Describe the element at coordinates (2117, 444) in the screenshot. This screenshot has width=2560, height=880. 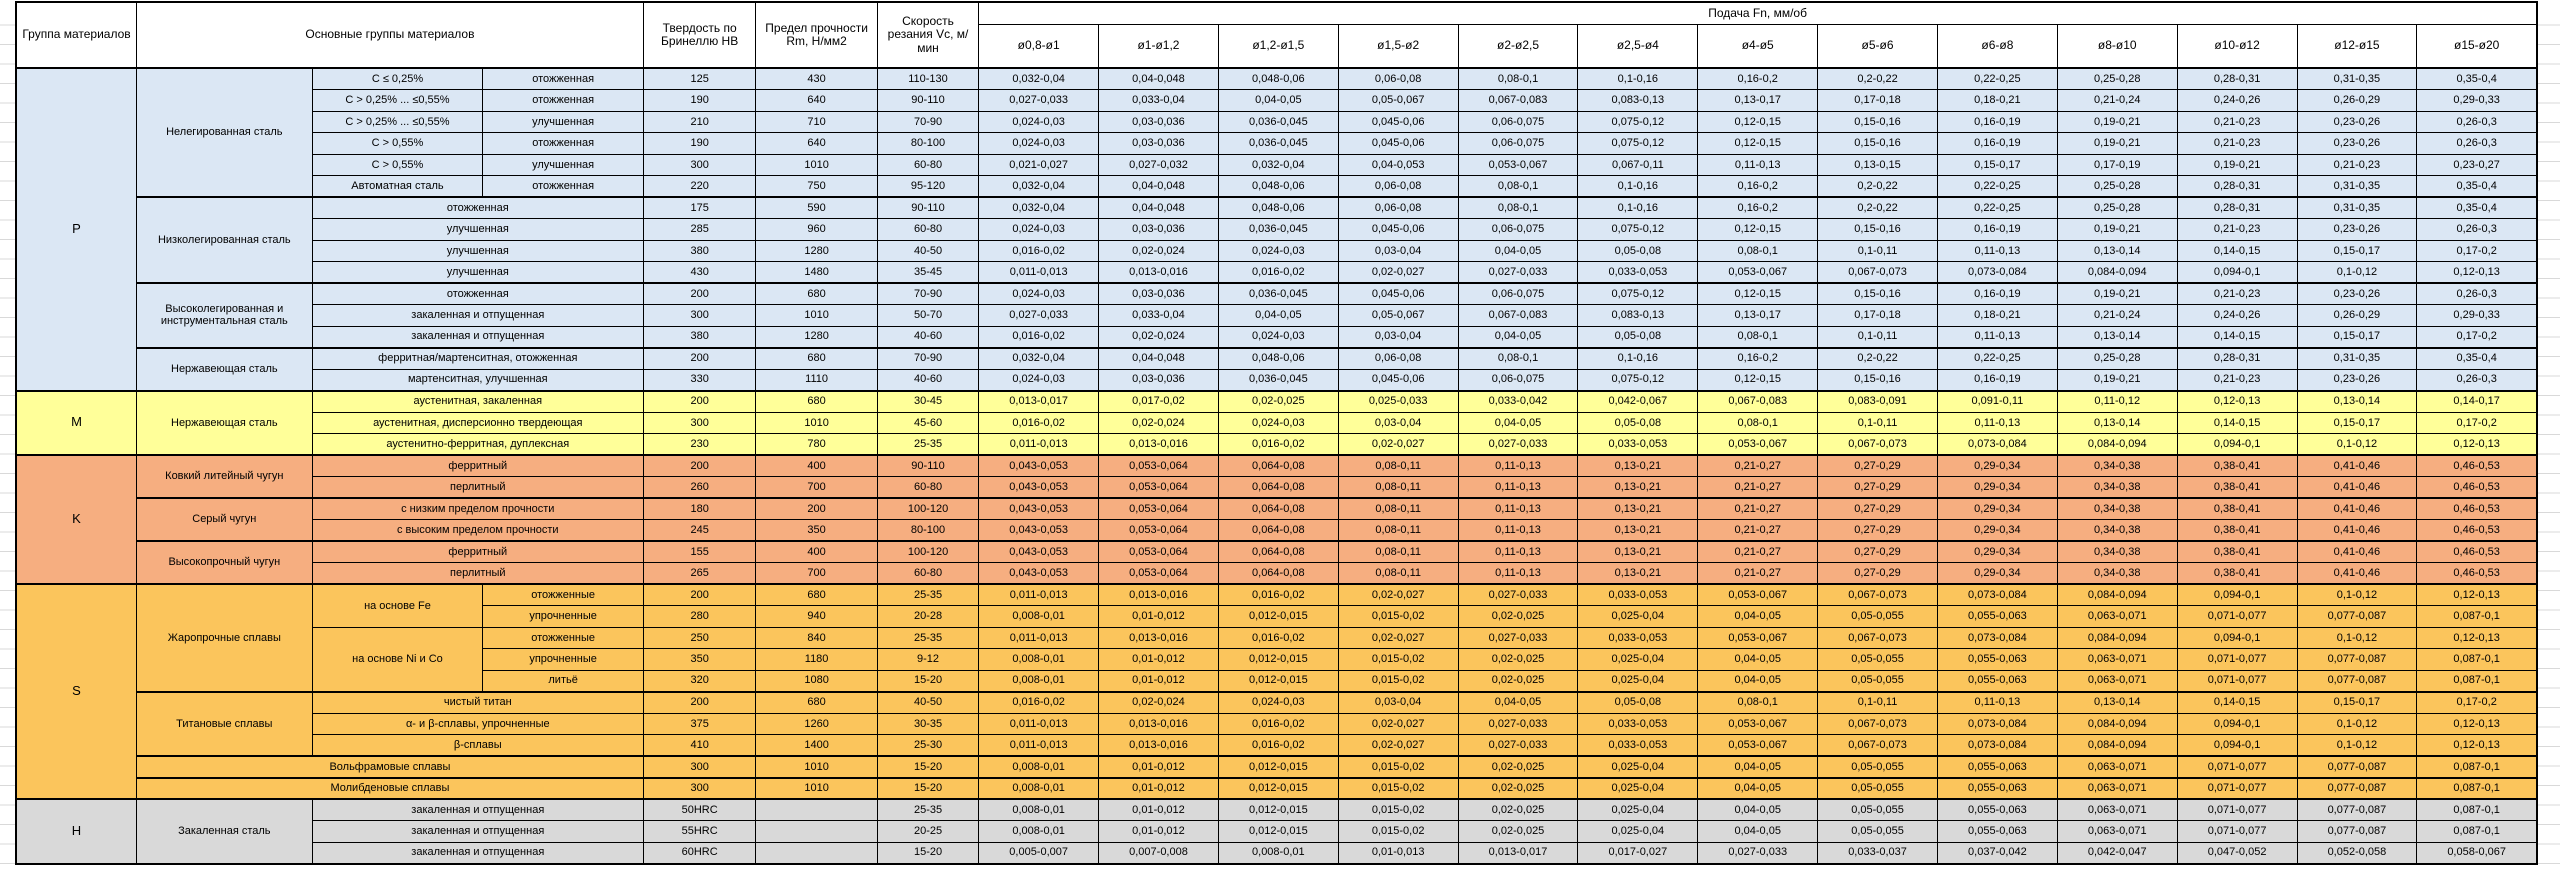
I see `table-cell: 0,084-0,094` at that location.